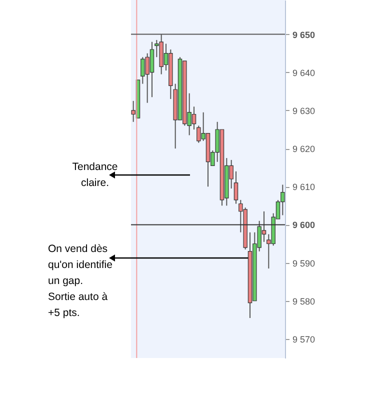  Describe the element at coordinates (304, 149) in the screenshot. I see `y-tick-label: 9 620` at that location.